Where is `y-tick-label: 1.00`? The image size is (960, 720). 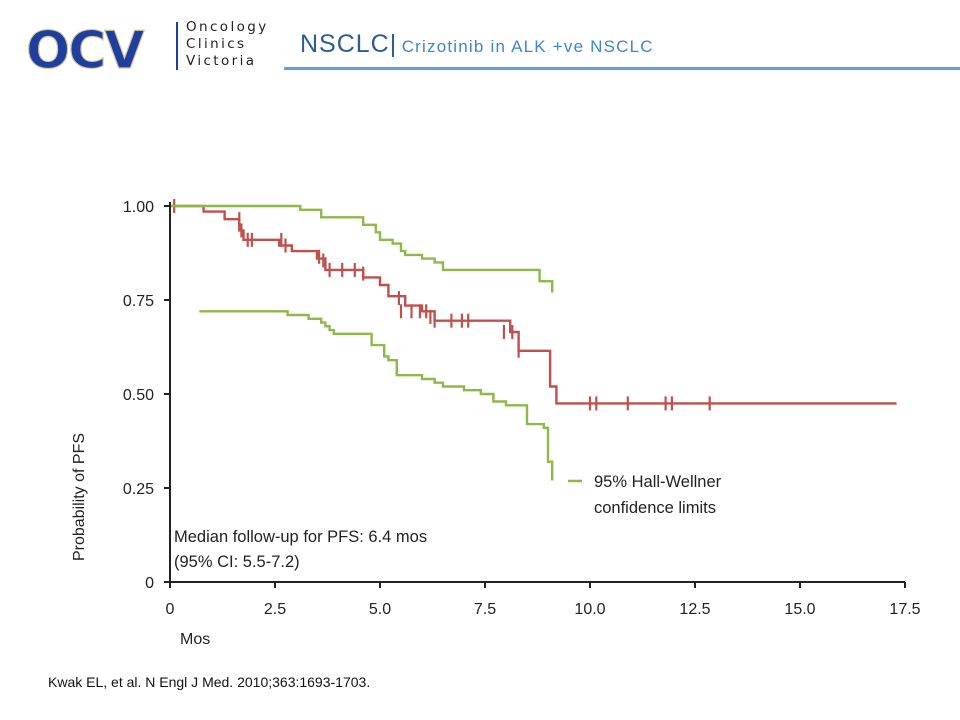
y-tick-label: 1.00 is located at coordinates (138, 207).